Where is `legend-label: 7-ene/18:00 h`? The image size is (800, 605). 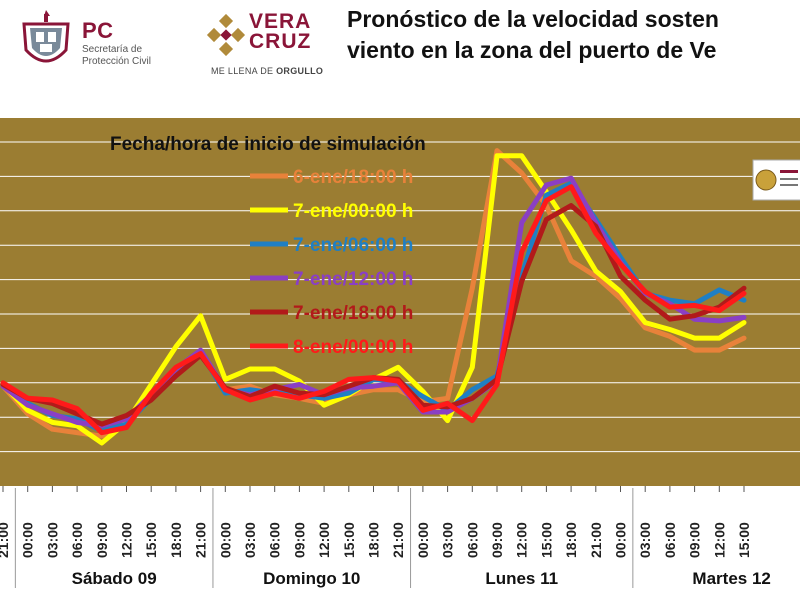 legend-label: 7-ene/18:00 h is located at coordinates (353, 313).